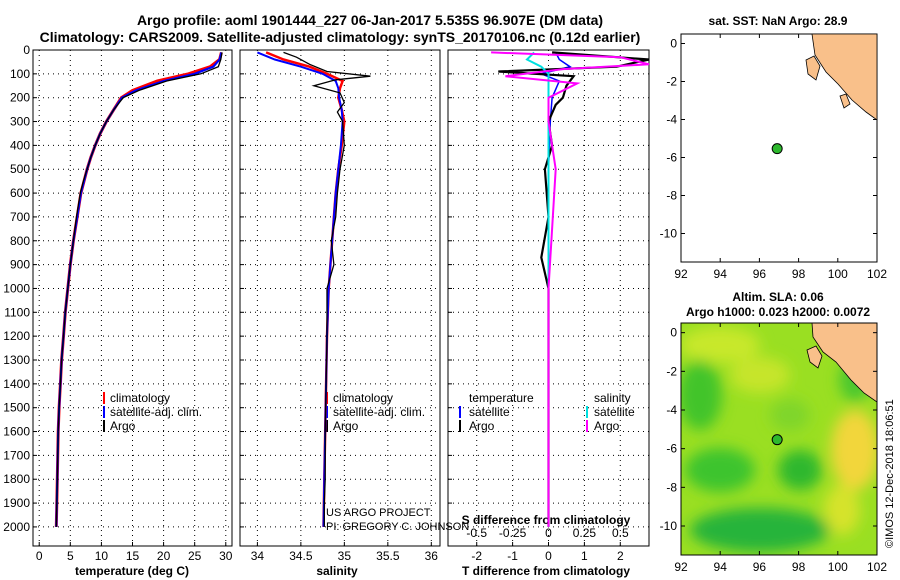 The image size is (900, 580). I want to click on legend-s-argo-label: Argo, so click(607, 426).